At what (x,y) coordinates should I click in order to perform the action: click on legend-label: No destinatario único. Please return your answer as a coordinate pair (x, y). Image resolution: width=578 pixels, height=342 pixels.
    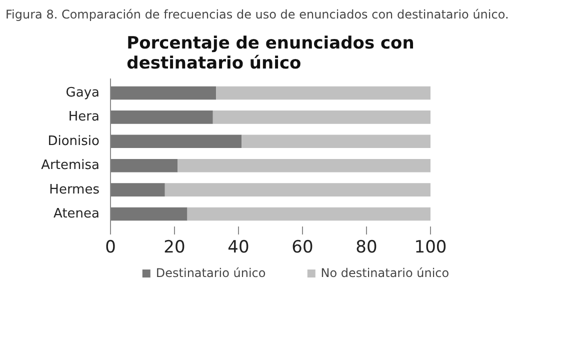
    Looking at the image, I should click on (385, 273).